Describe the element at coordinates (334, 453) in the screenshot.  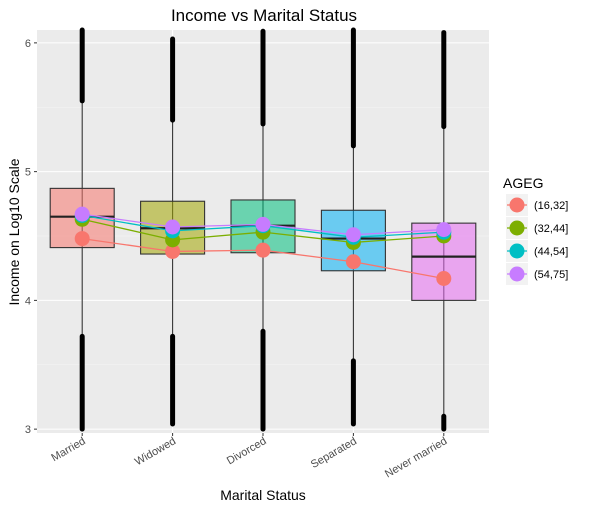
I see `x-tick-label: Separated` at that location.